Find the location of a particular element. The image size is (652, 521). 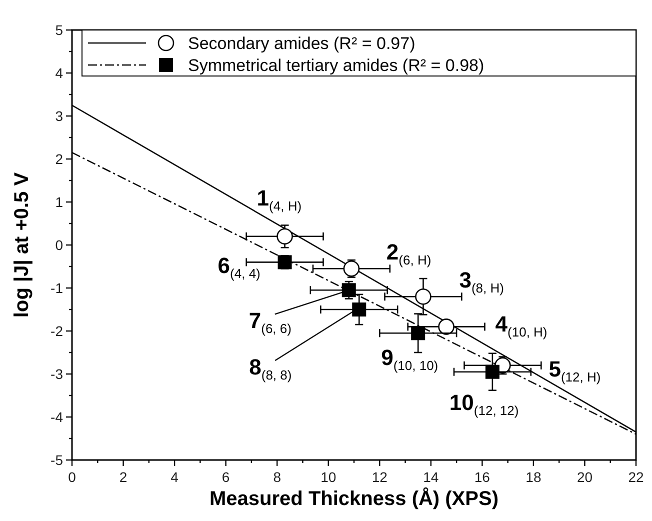

x-tick-label: 6 is located at coordinates (226, 477).